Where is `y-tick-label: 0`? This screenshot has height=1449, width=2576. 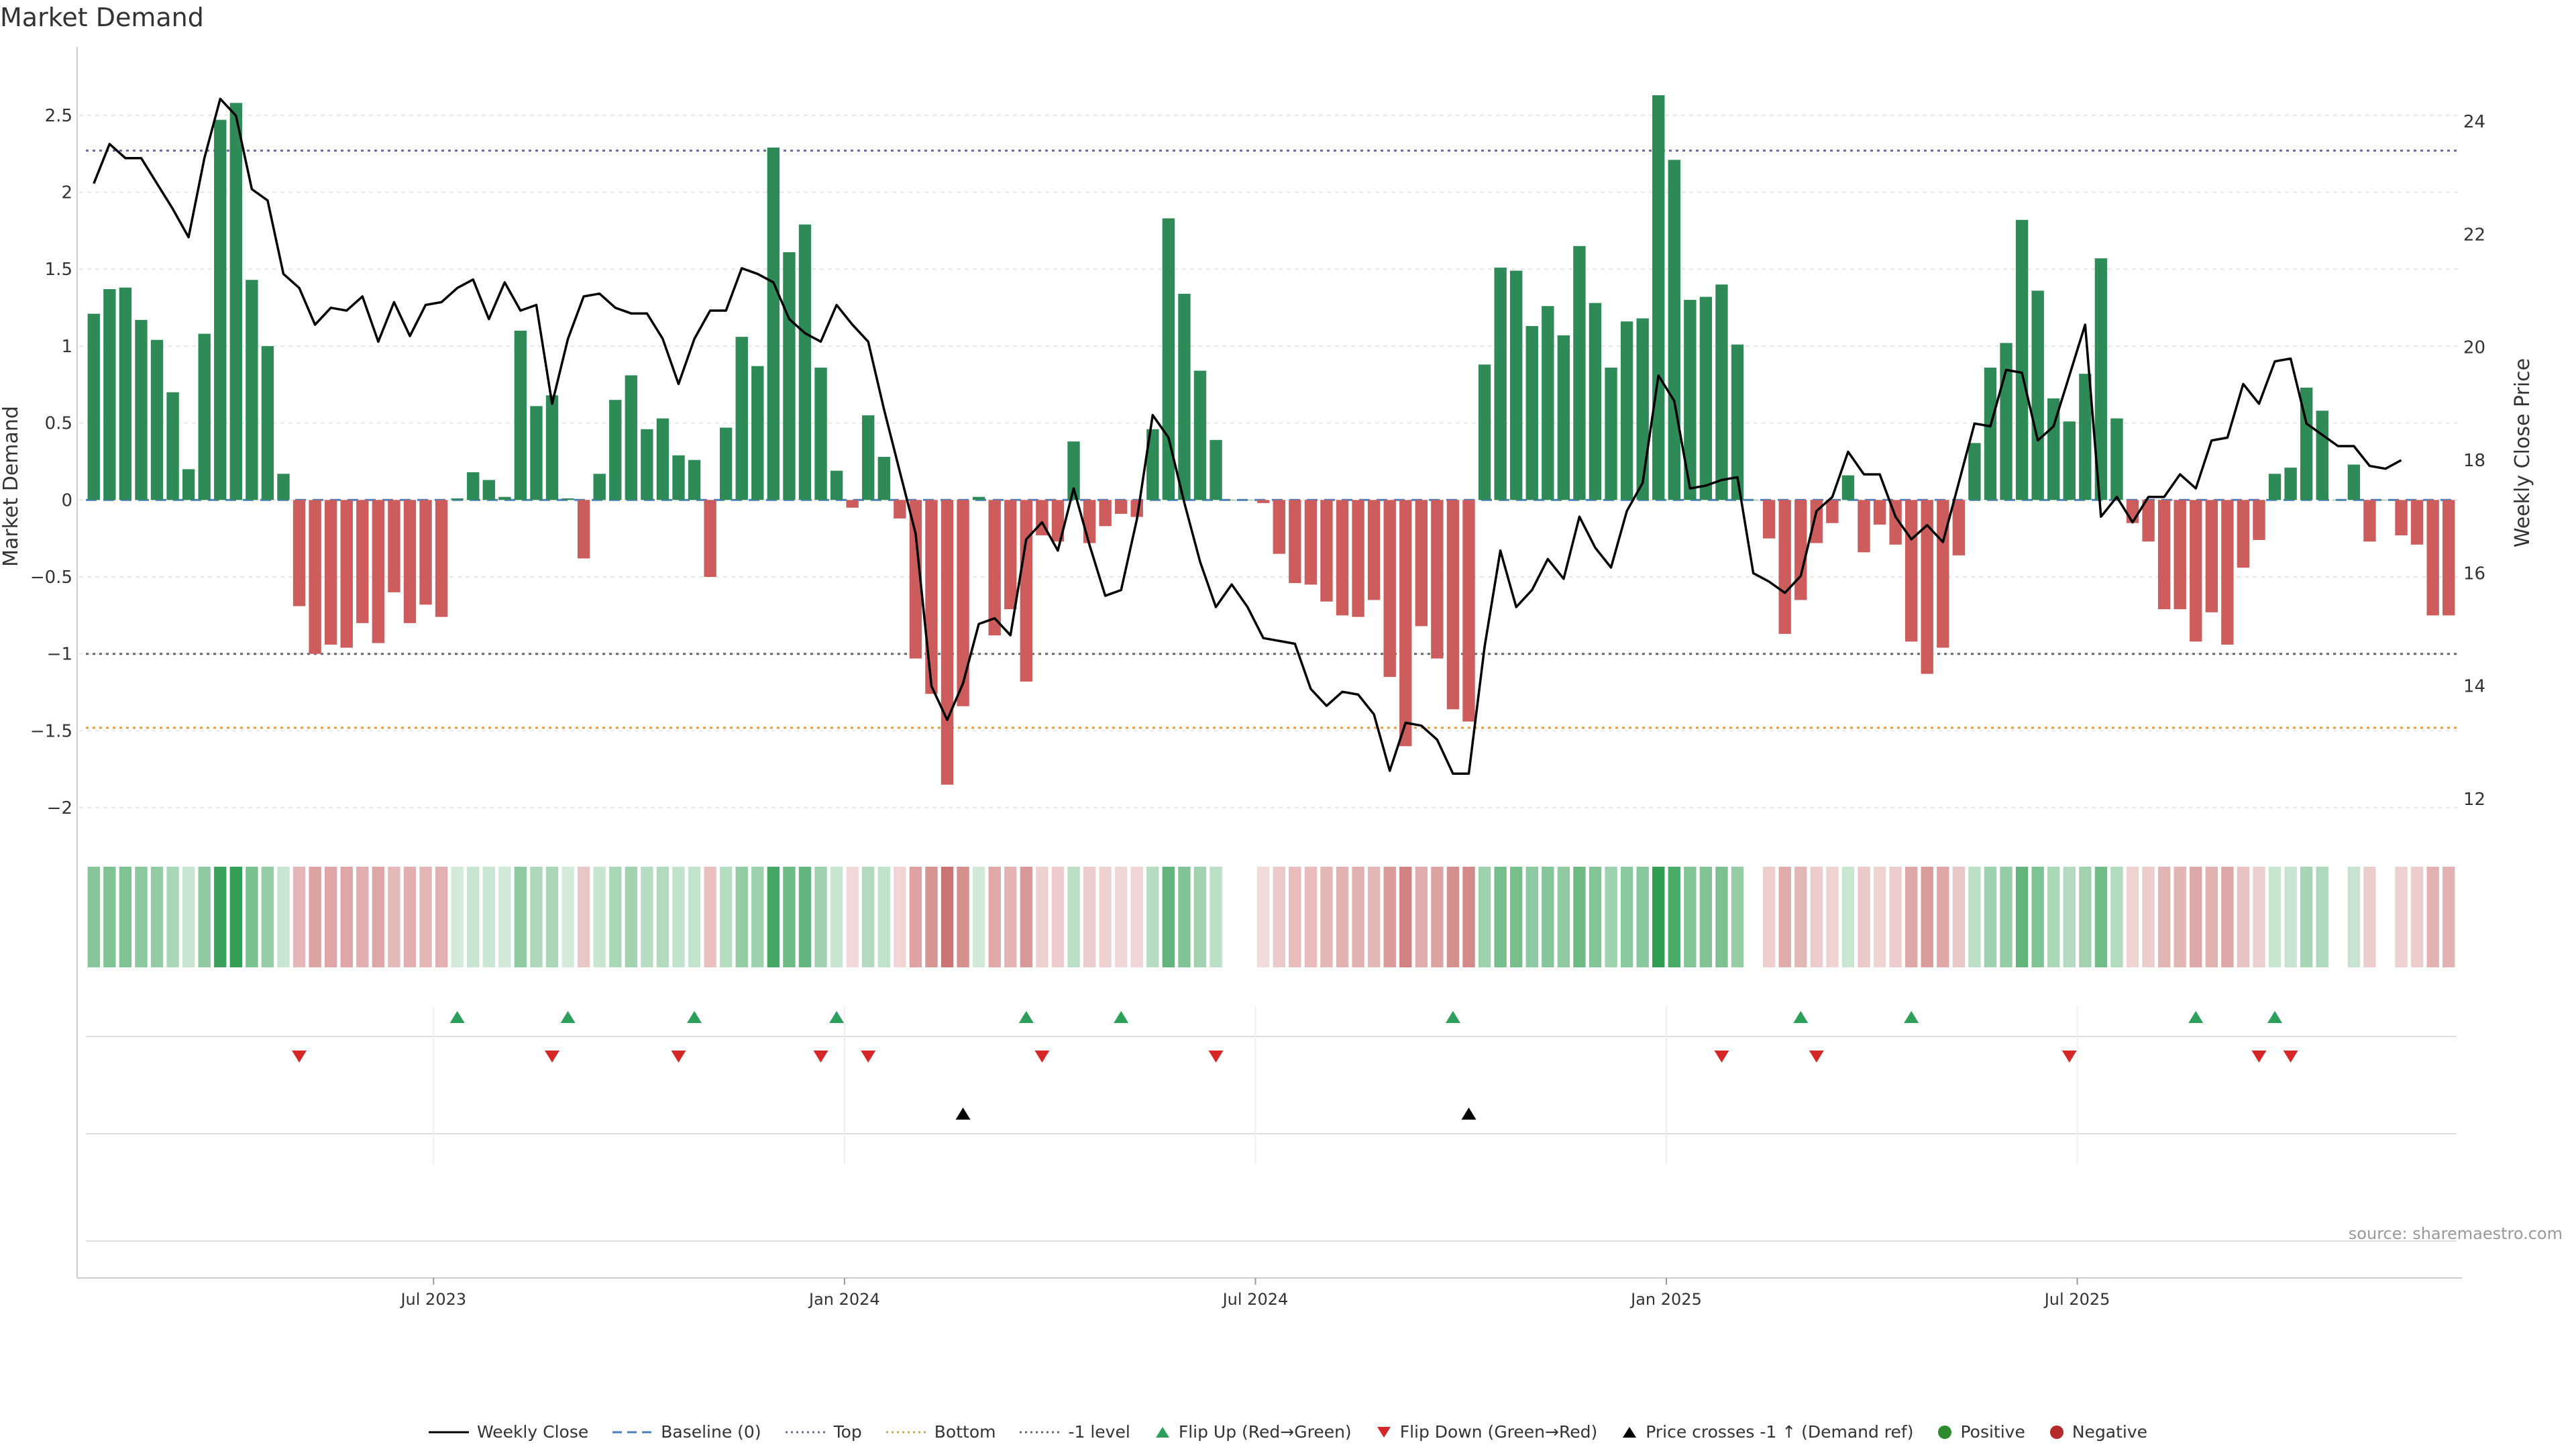 y-tick-label: 0 is located at coordinates (66, 500).